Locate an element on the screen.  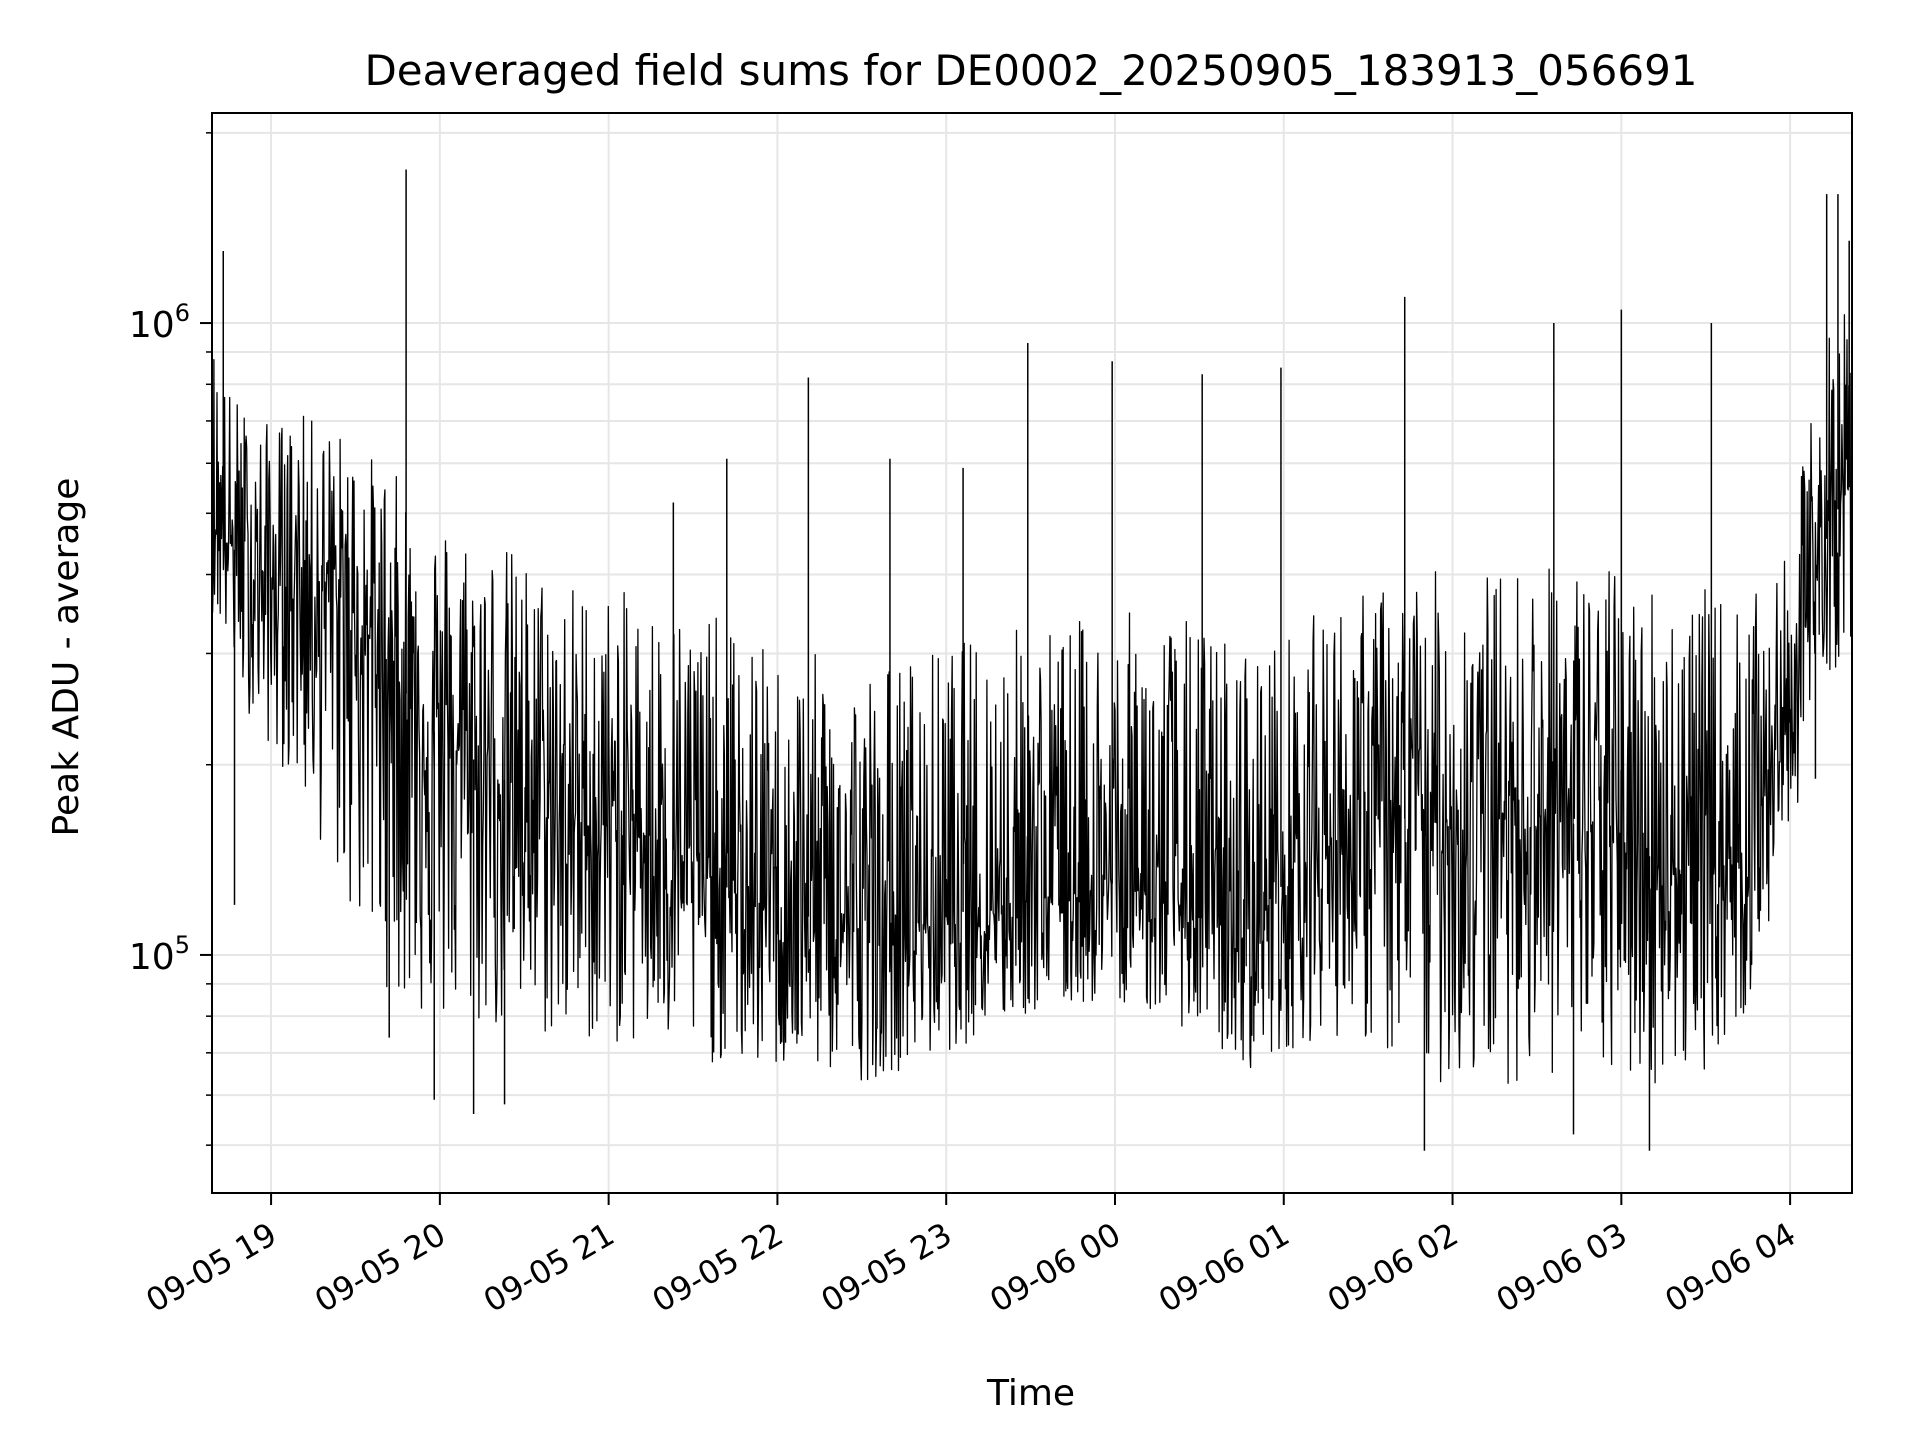
y-axis-label: Peak ADU - average is located at coordinates (66, 657).